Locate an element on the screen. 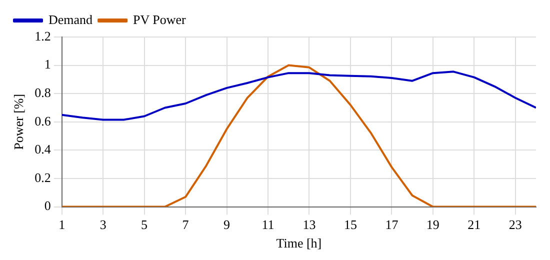 This screenshot has height=260, width=550. y-tick-label: 1.2 is located at coordinates (42, 36).